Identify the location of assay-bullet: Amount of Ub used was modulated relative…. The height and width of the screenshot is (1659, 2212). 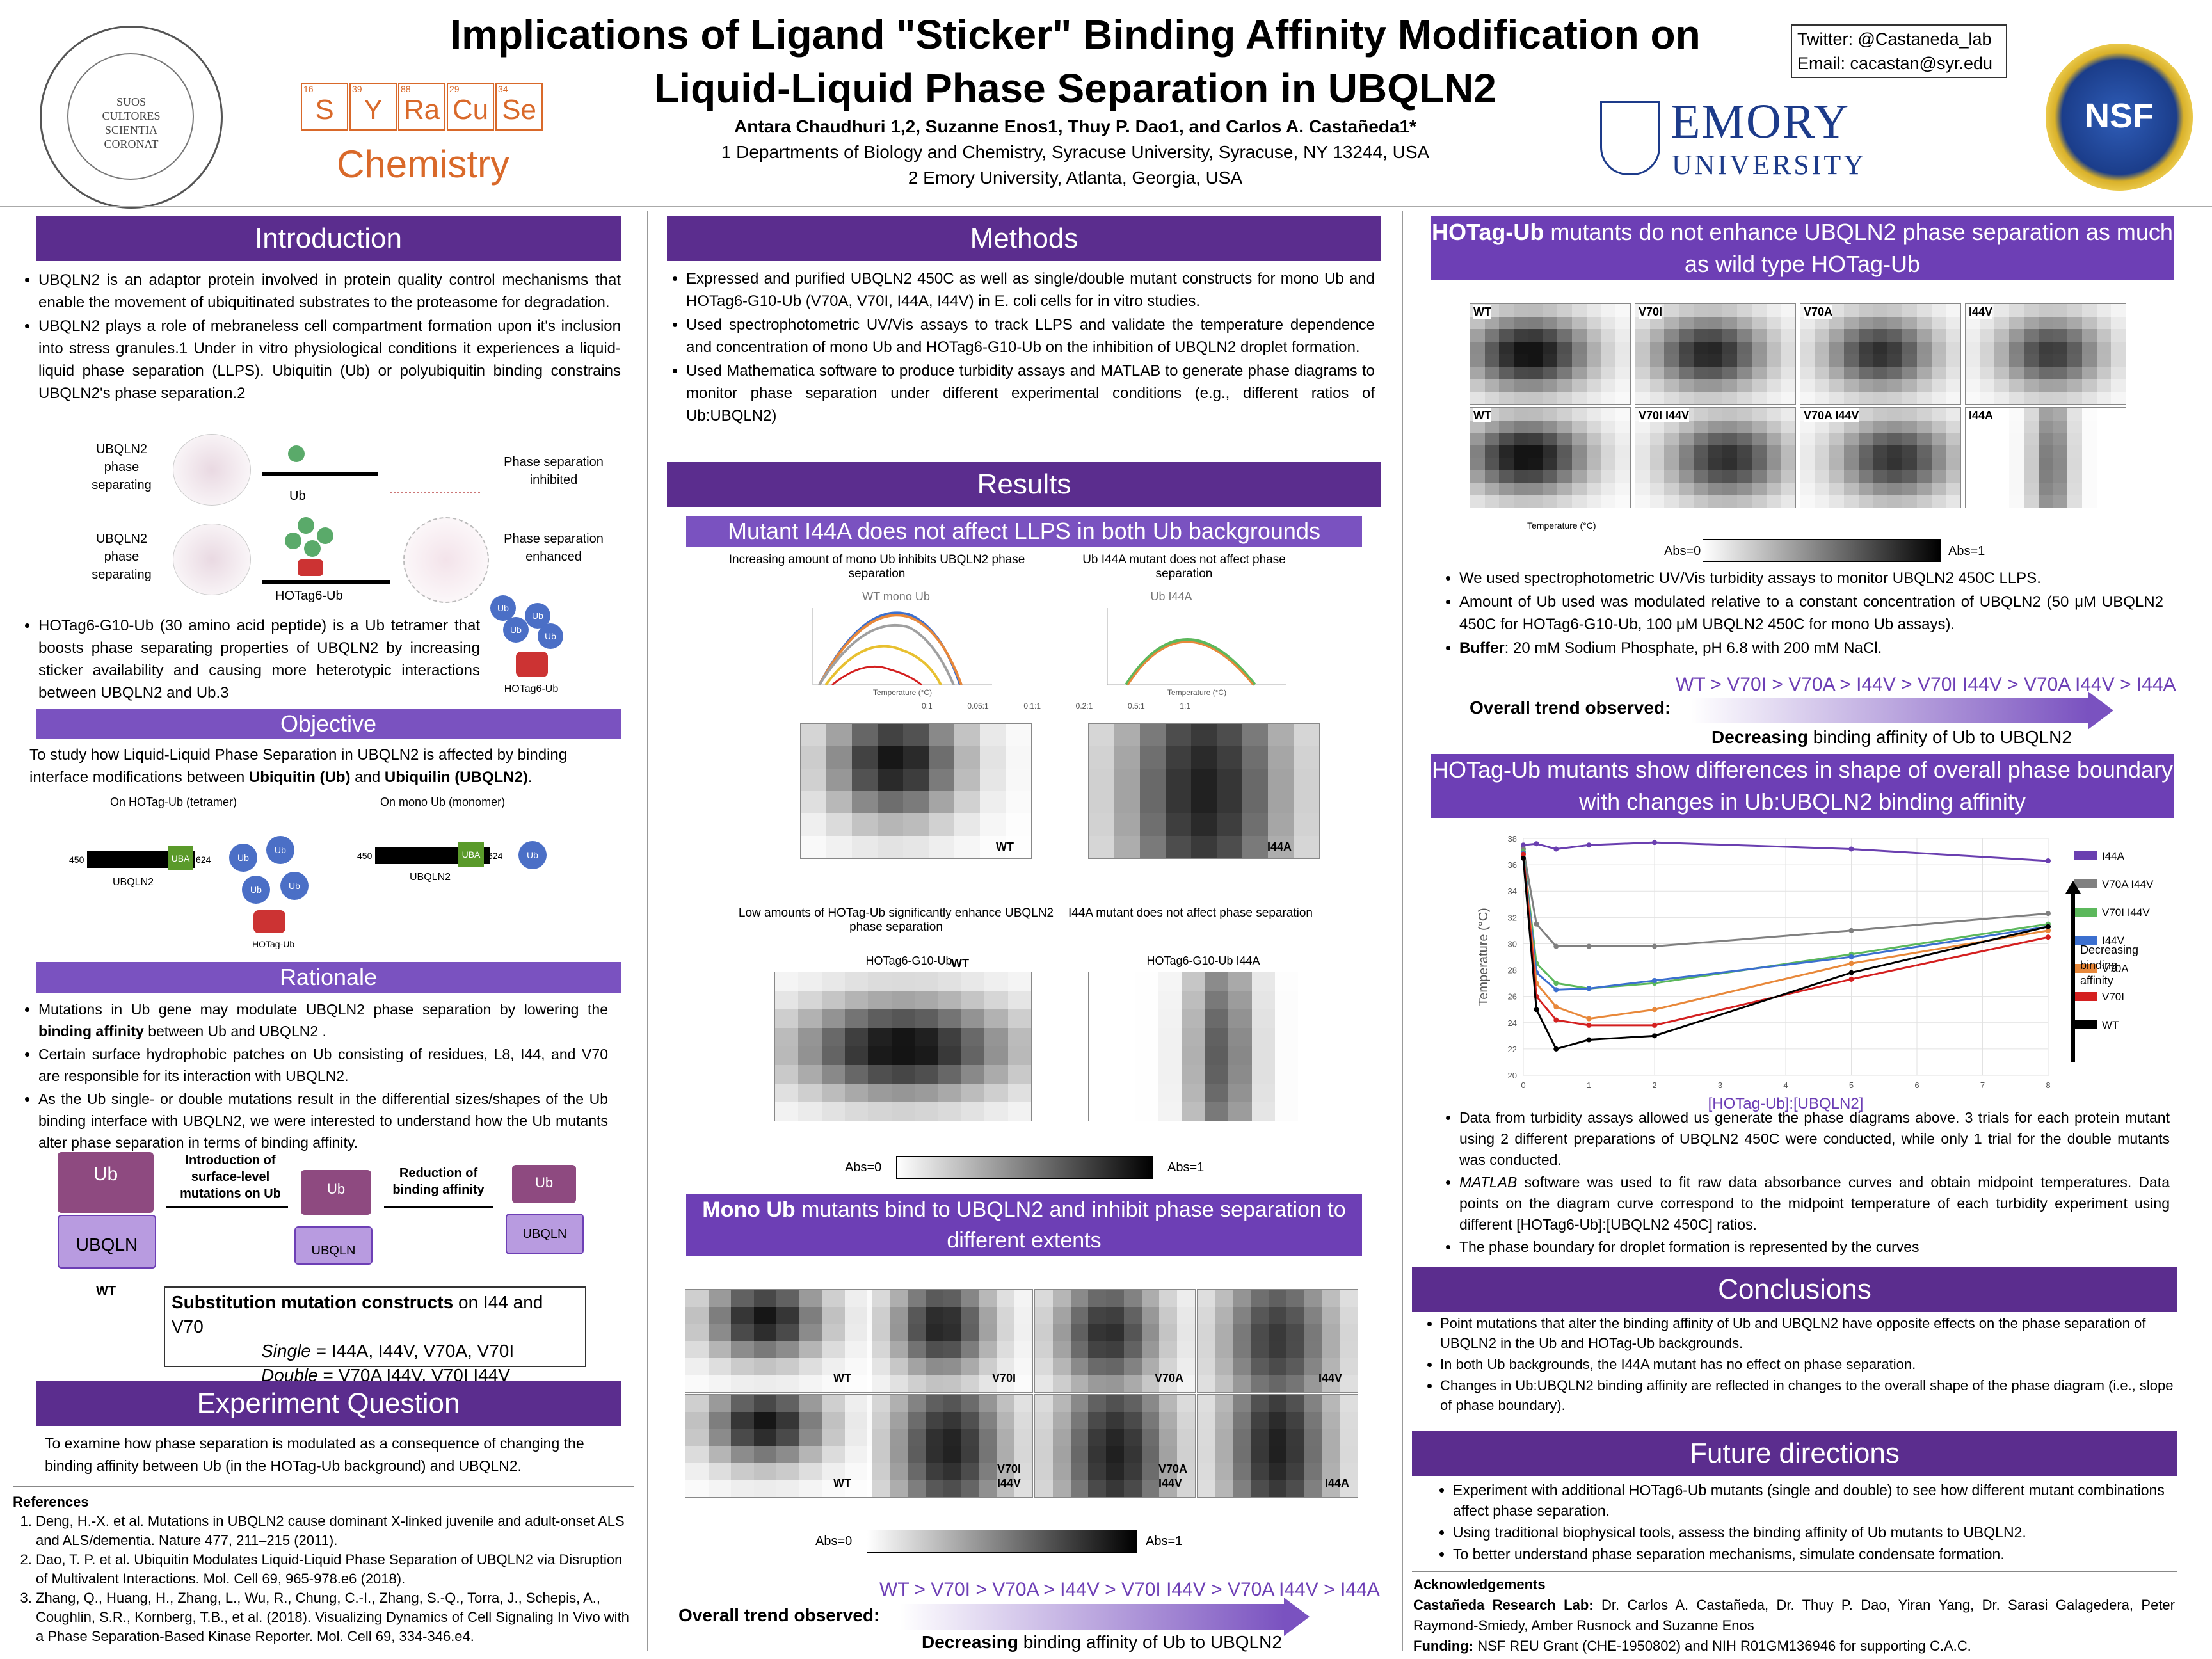
(1811, 613).